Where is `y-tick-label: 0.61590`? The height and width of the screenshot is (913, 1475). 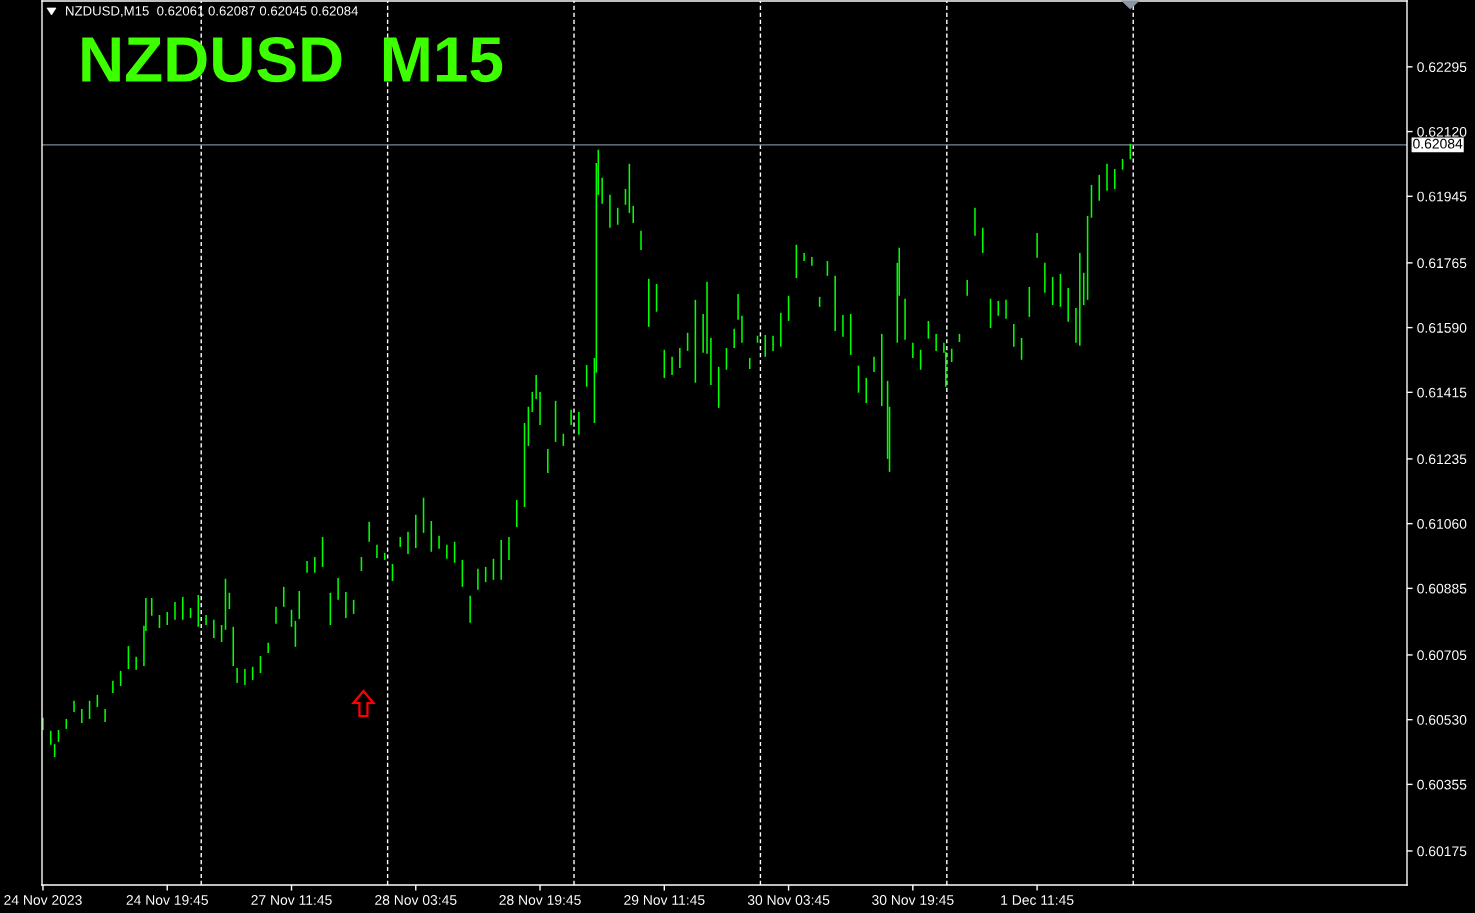
y-tick-label: 0.61590 is located at coordinates (1442, 327).